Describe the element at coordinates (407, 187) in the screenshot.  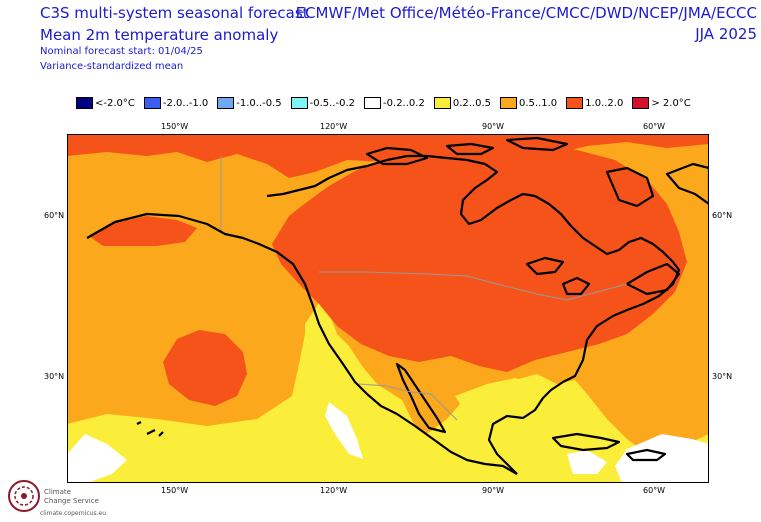
I see `anomaly-red-hudson` at that location.